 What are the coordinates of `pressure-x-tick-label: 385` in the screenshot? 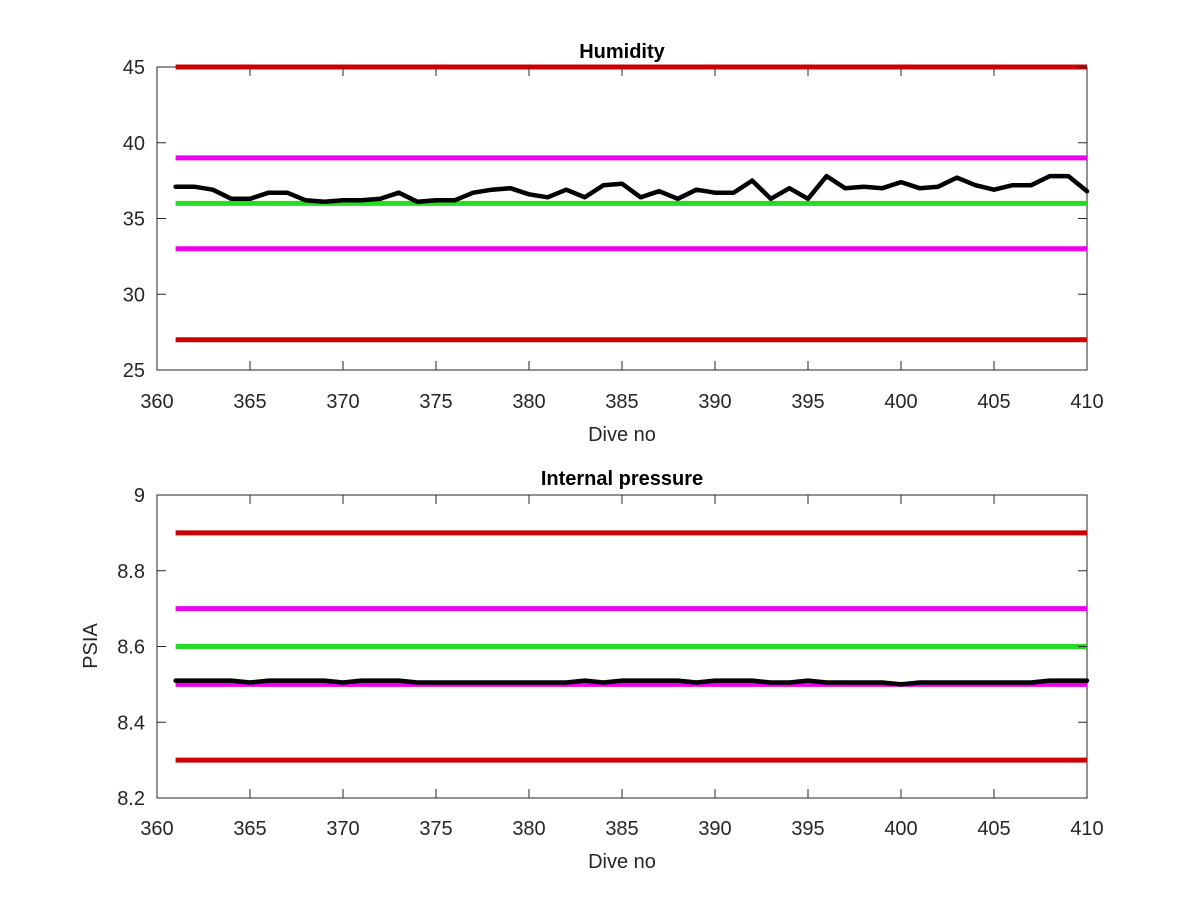 It's located at (621, 829).